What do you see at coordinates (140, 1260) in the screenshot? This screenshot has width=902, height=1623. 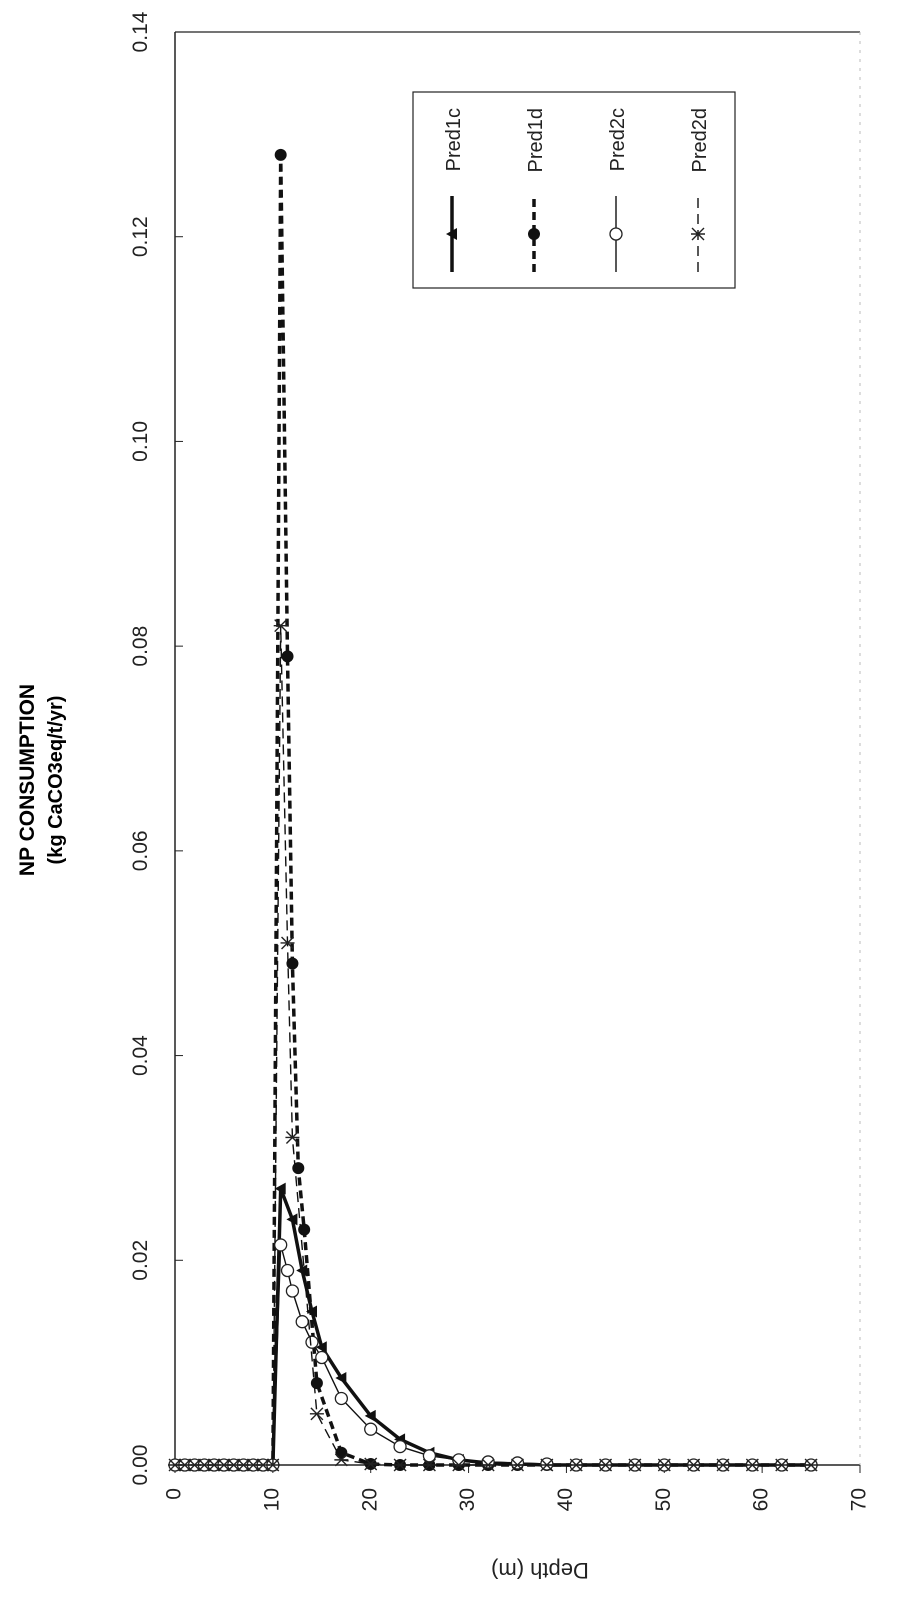 I see `value-tick-label: 0.02` at bounding box center [140, 1260].